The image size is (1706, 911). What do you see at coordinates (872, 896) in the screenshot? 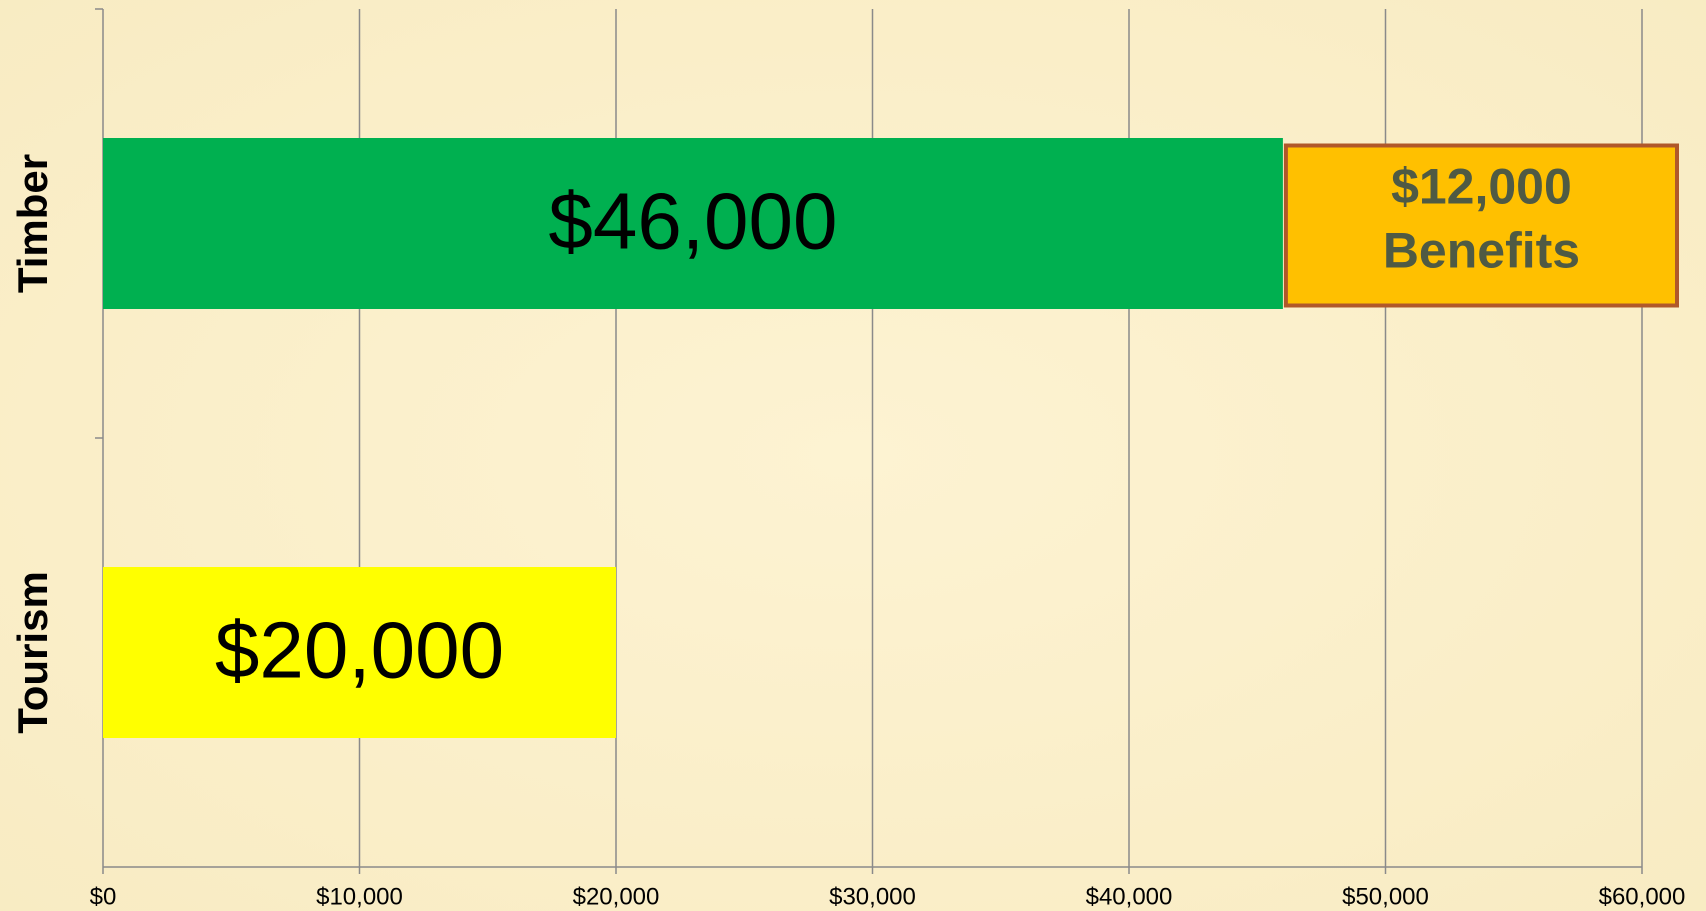
I see `x-tick-label: $30,000` at bounding box center [872, 896].